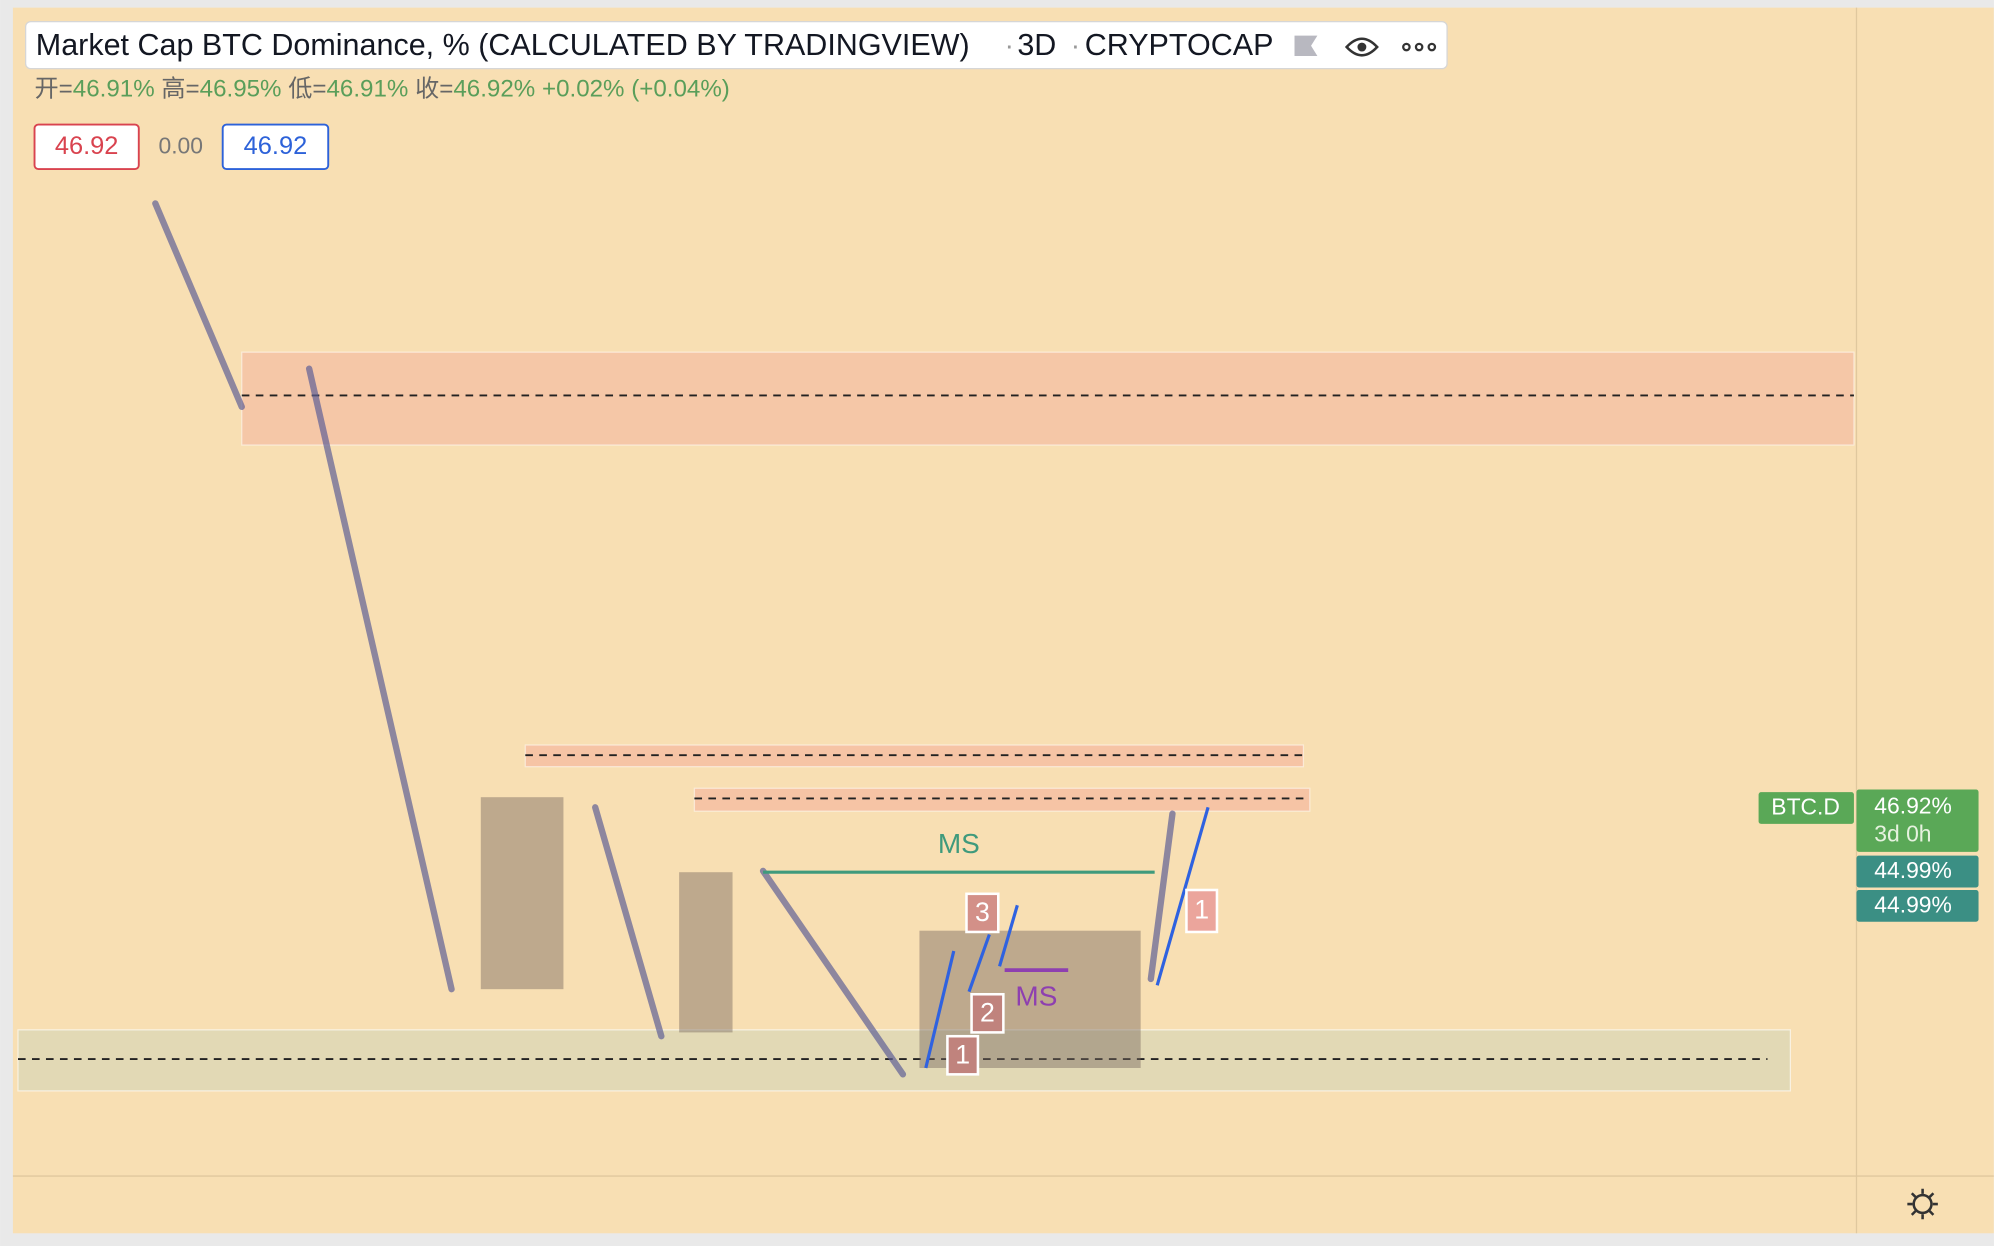 This screenshot has height=1246, width=1994. Describe the element at coordinates (1036, 45) in the screenshot. I see `interval: 3D` at that location.